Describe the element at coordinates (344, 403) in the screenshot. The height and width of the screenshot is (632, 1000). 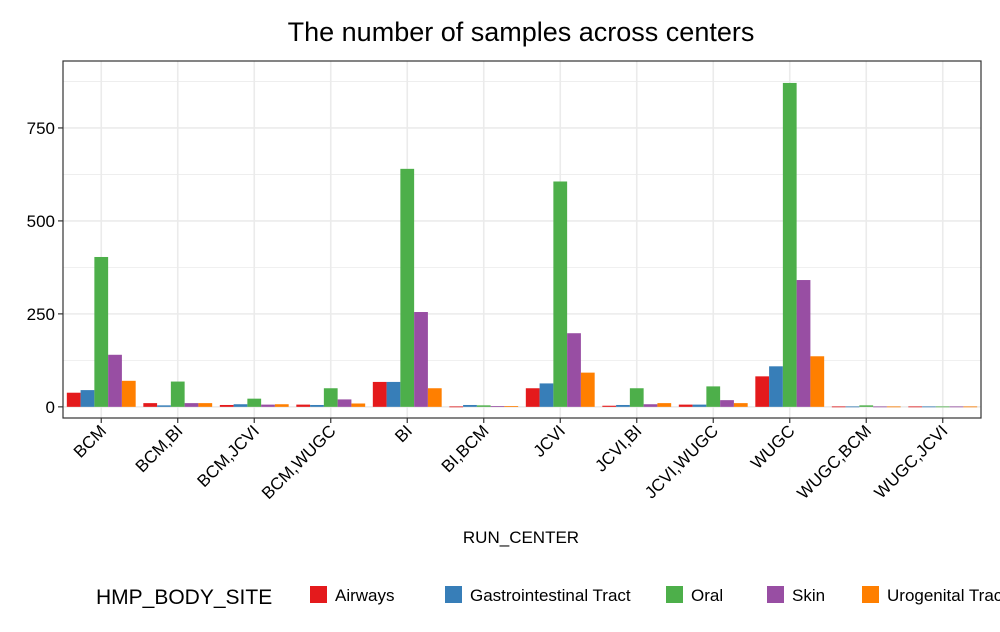
I see `bar-skin-bcm-wugc` at that location.